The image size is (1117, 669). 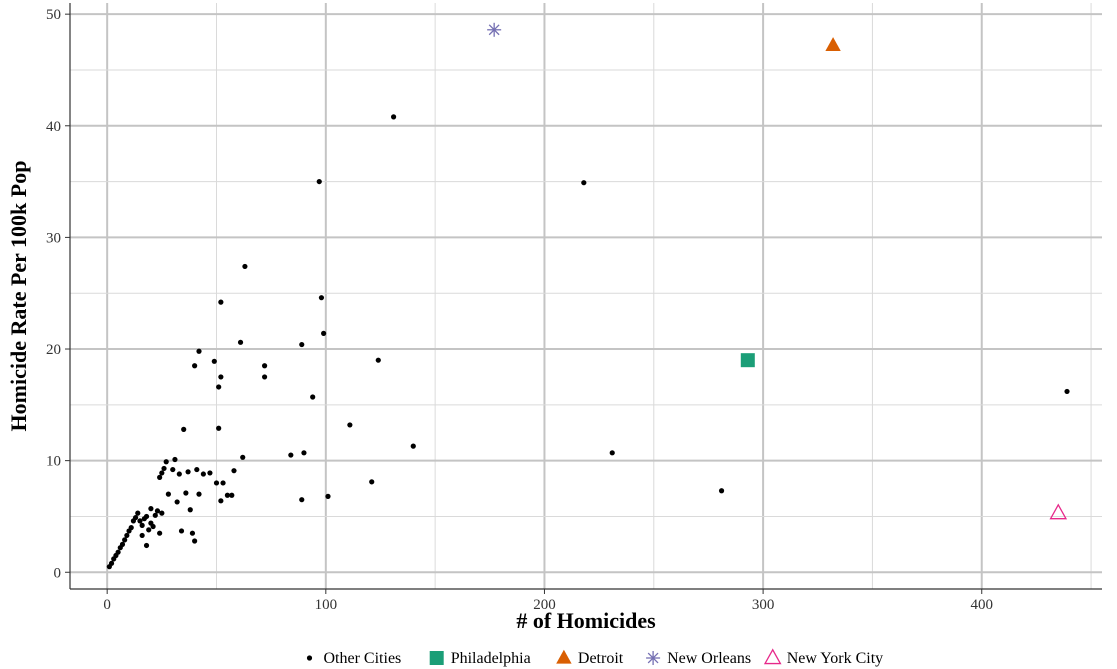 I want to click on legend-item-other-cities: Other Cities, so click(x=354, y=658).